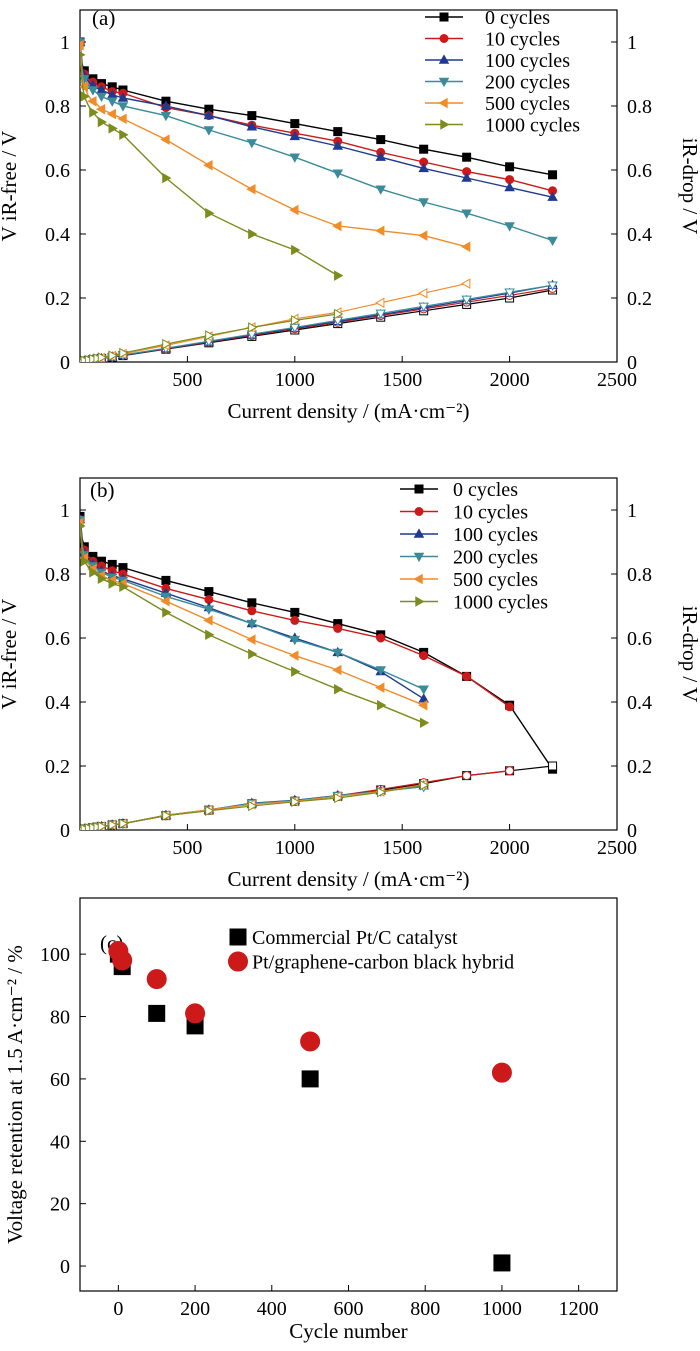  I want to click on series-pt-graphene-carbon-black-hybrid, so click(310, 1012).